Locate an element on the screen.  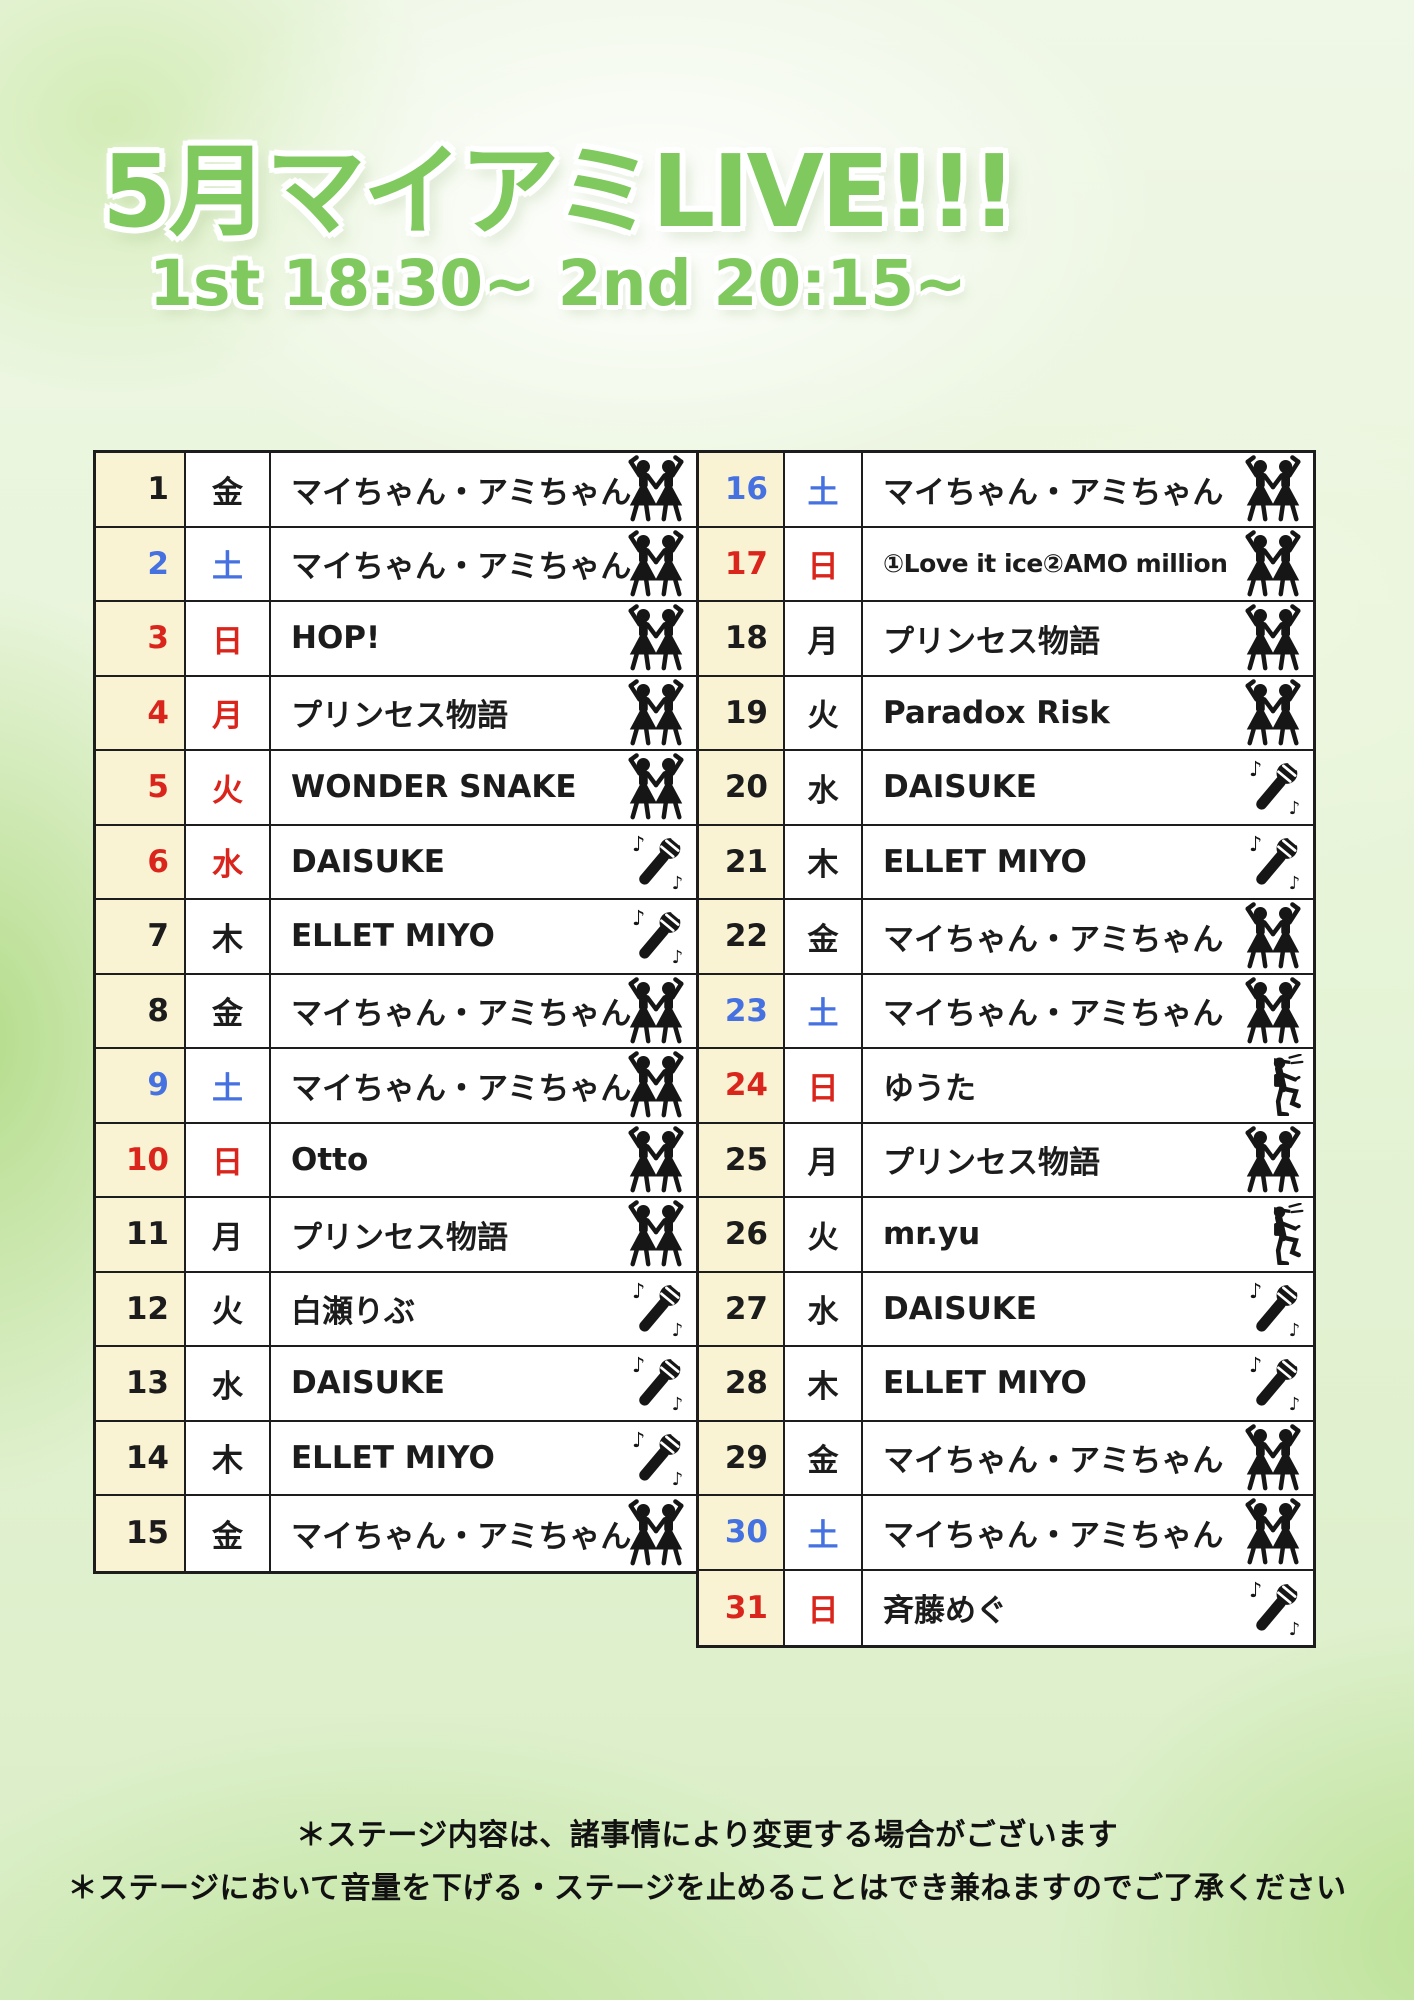
schedule-row: 15 金 マイちゃん・アミちゃん is located at coordinates (396, 1533).